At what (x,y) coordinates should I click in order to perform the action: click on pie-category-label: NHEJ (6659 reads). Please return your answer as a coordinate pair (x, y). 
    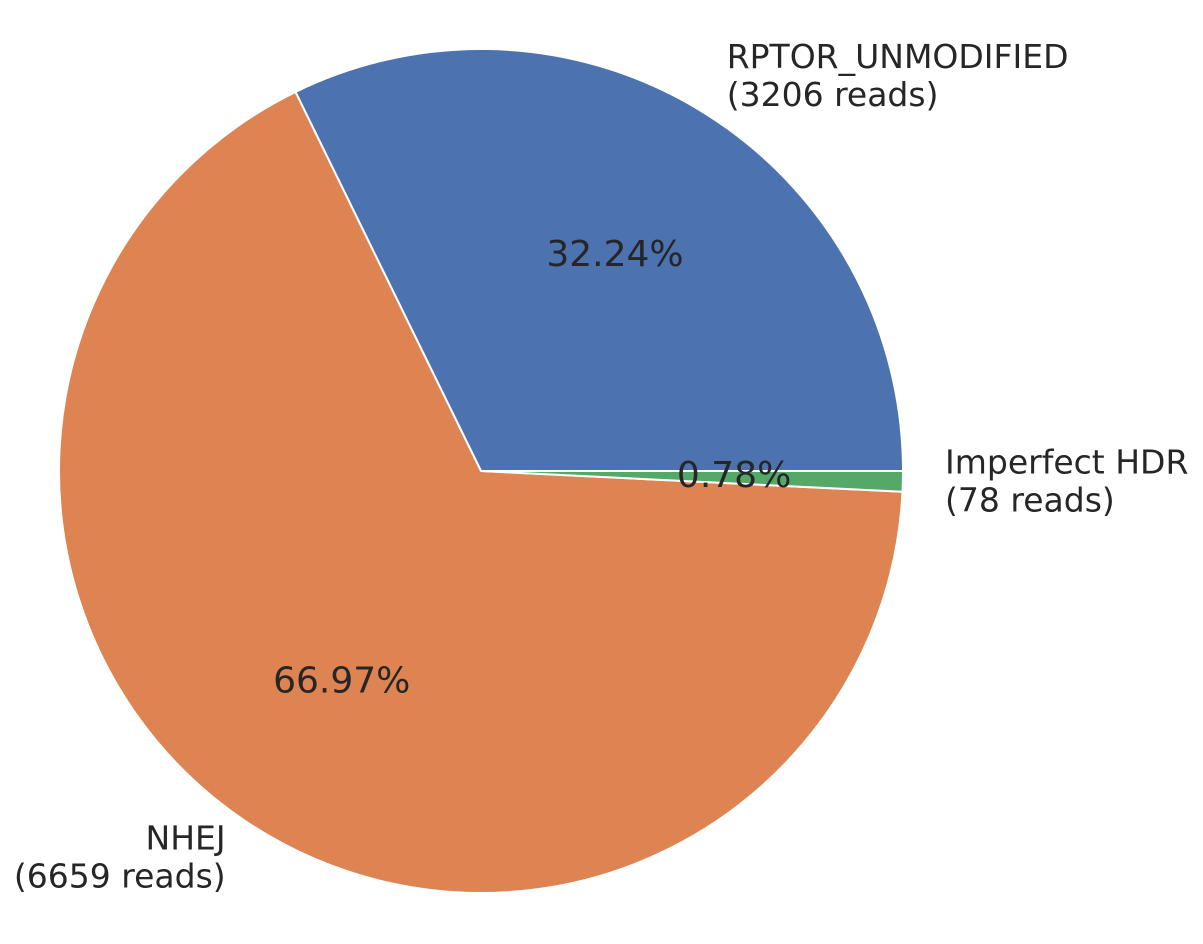
    Looking at the image, I should click on (120, 857).